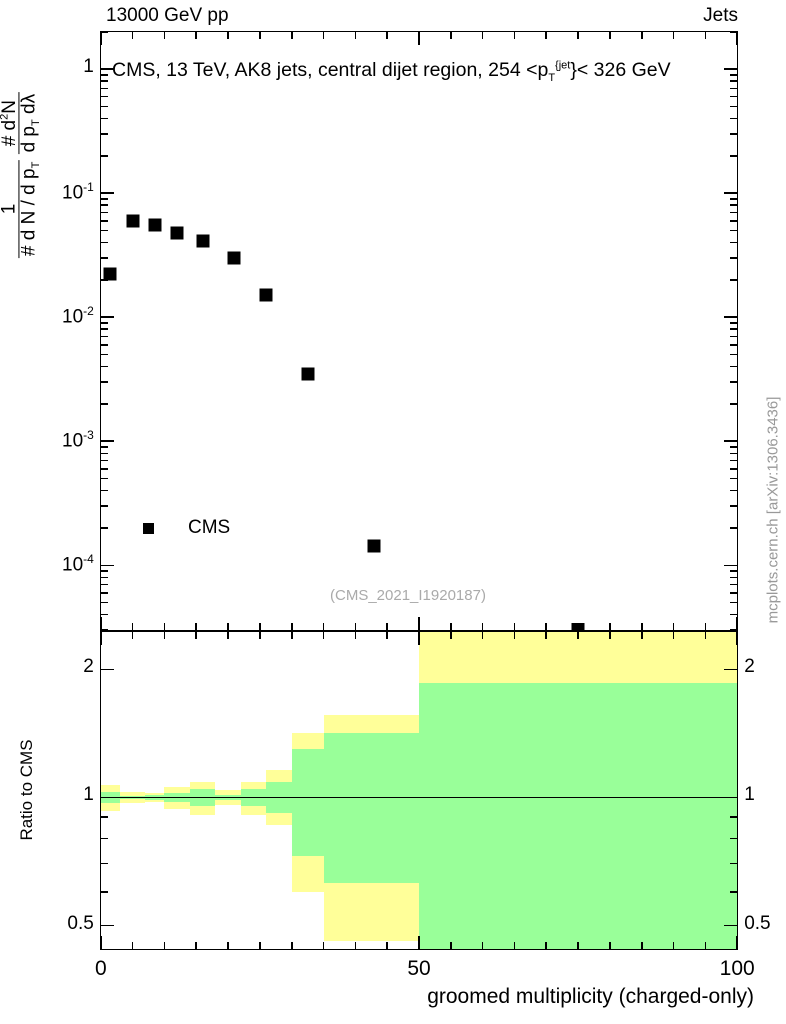 This screenshot has width=786, height=1024. Describe the element at coordinates (78, 440) in the screenshot. I see `y-tick-label-main: 10⁻³` at that location.